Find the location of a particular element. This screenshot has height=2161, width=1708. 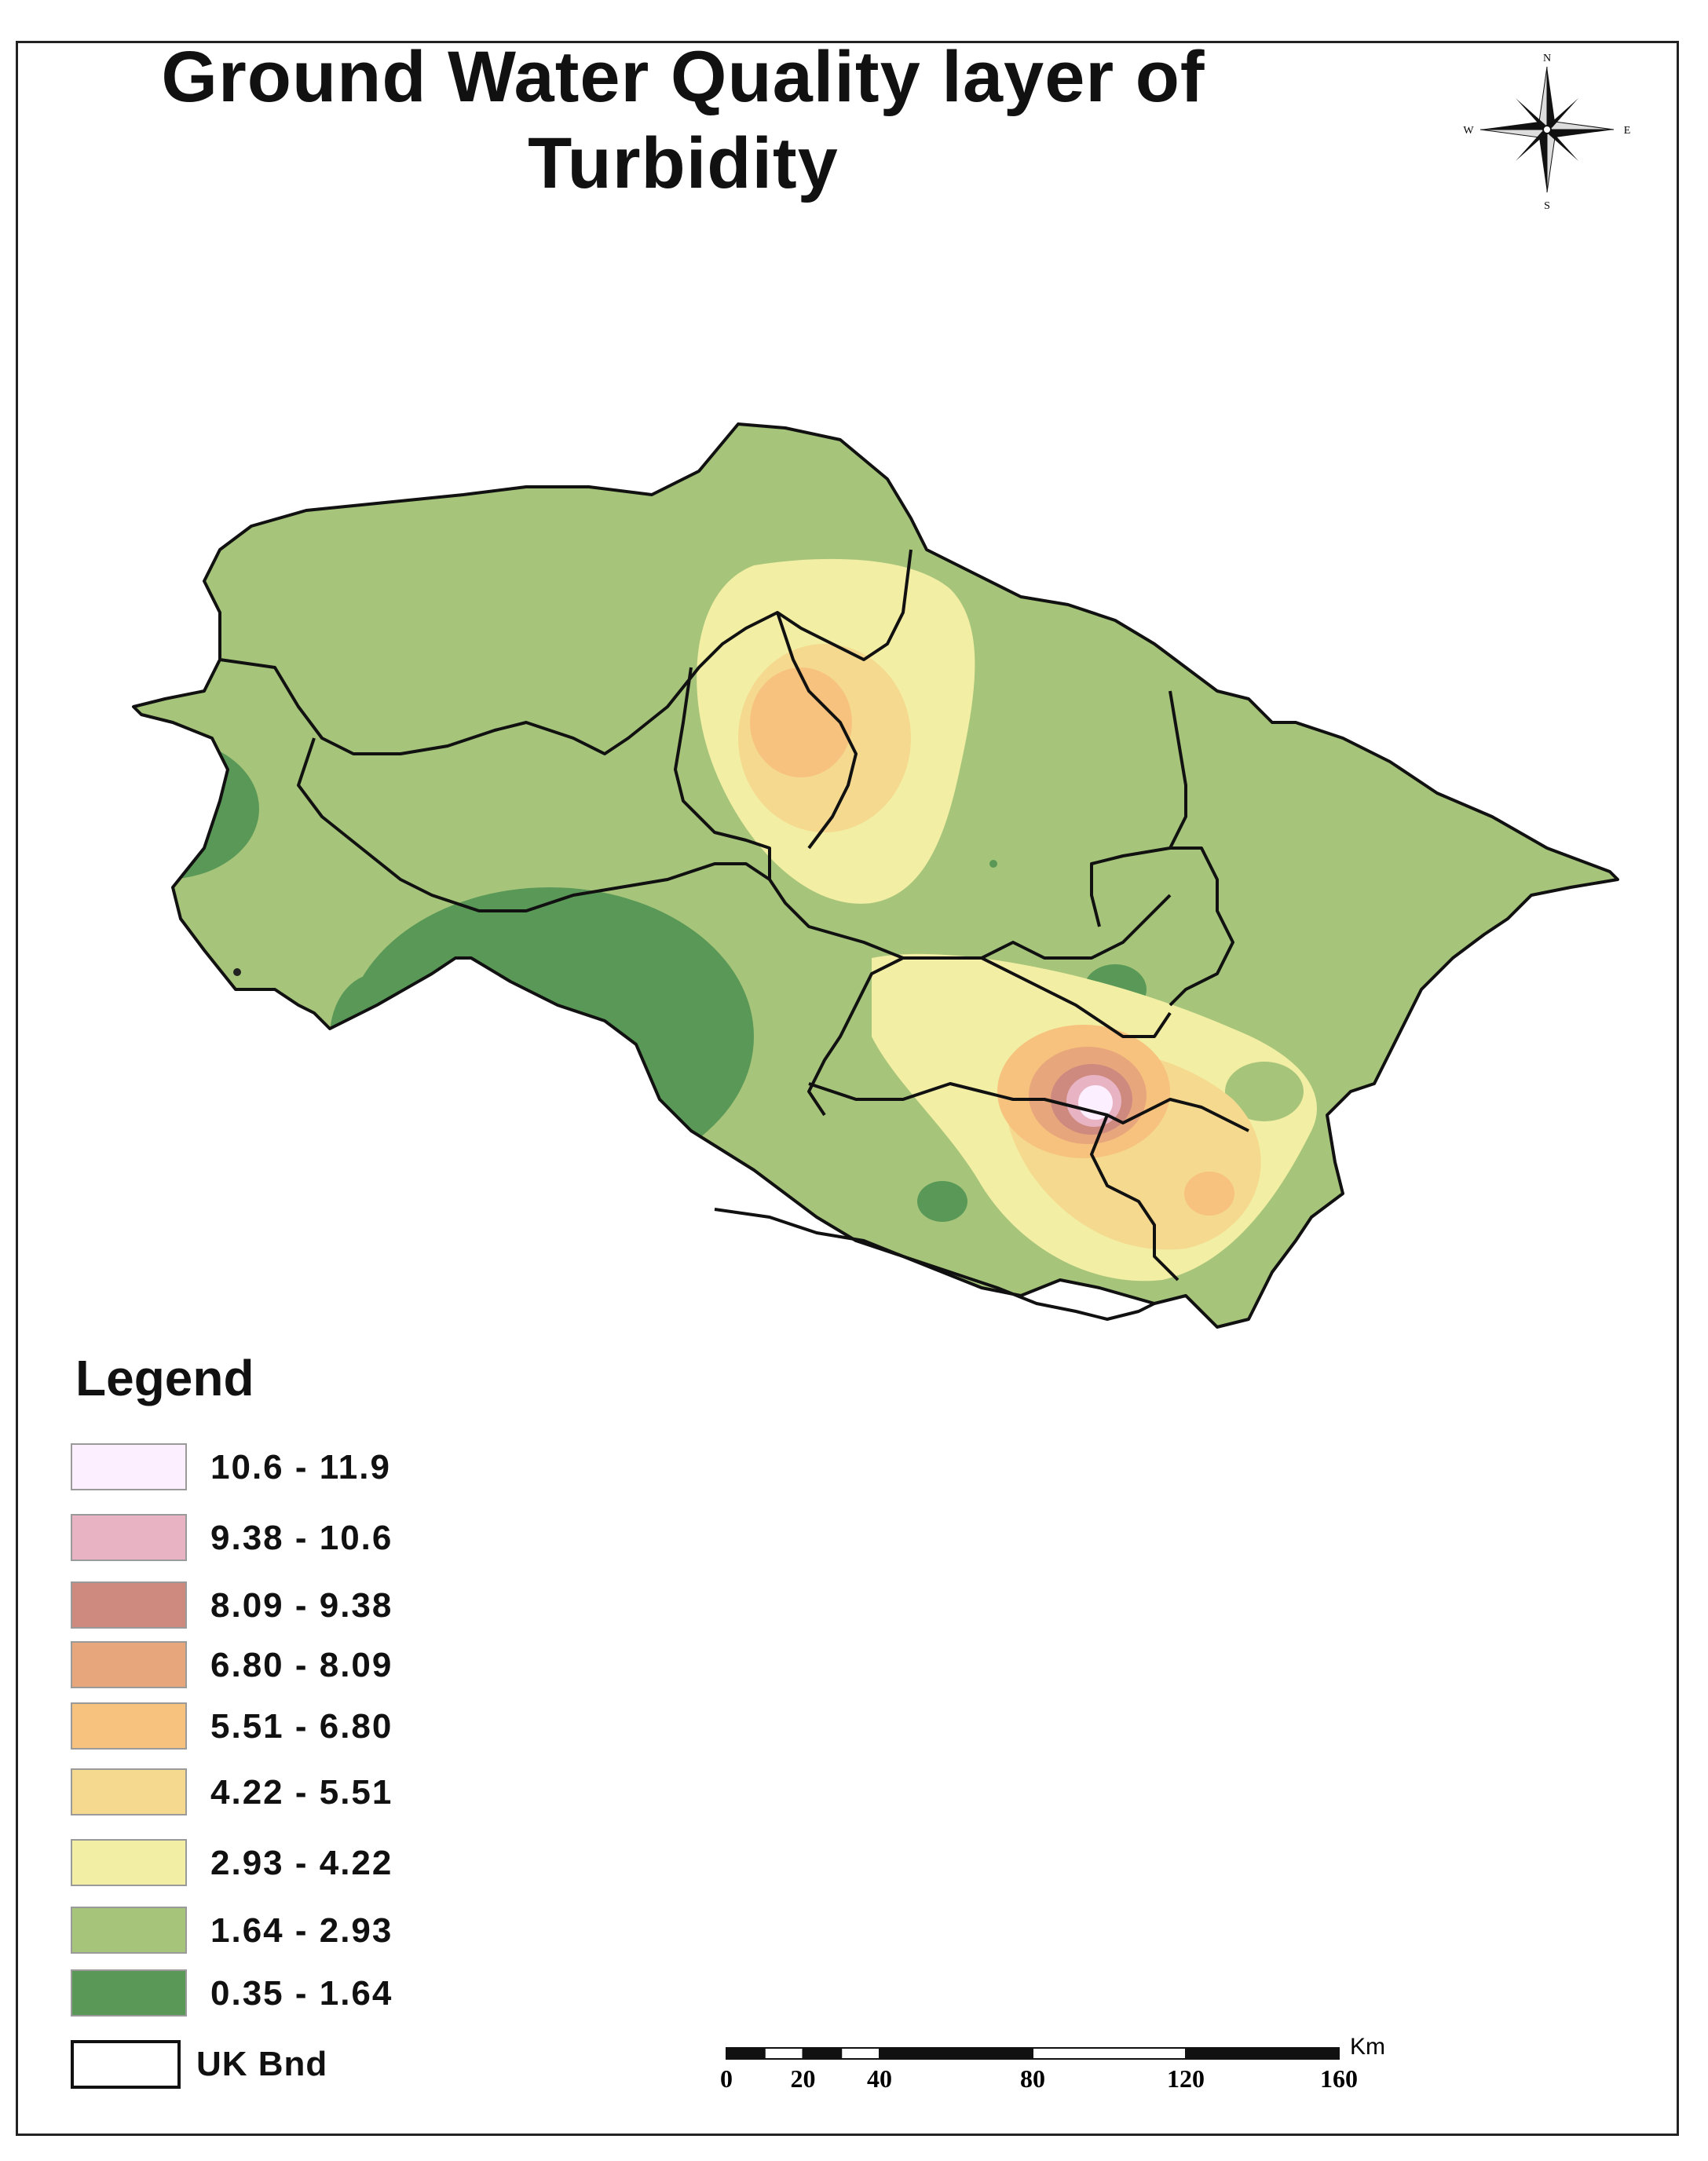

legend-item: 9.38 - 10.6 is located at coordinates (307, 1538).